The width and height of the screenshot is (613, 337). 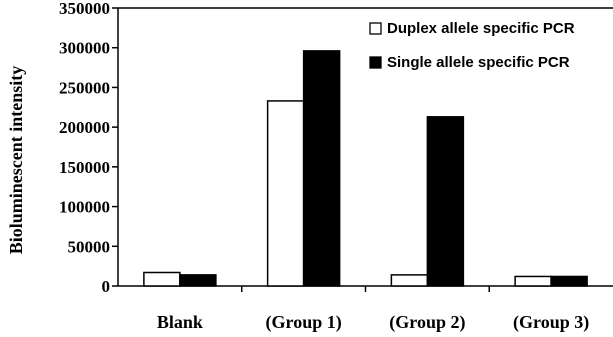 What do you see at coordinates (427, 322) in the screenshot?
I see `x-tick-label: (Group 2)` at bounding box center [427, 322].